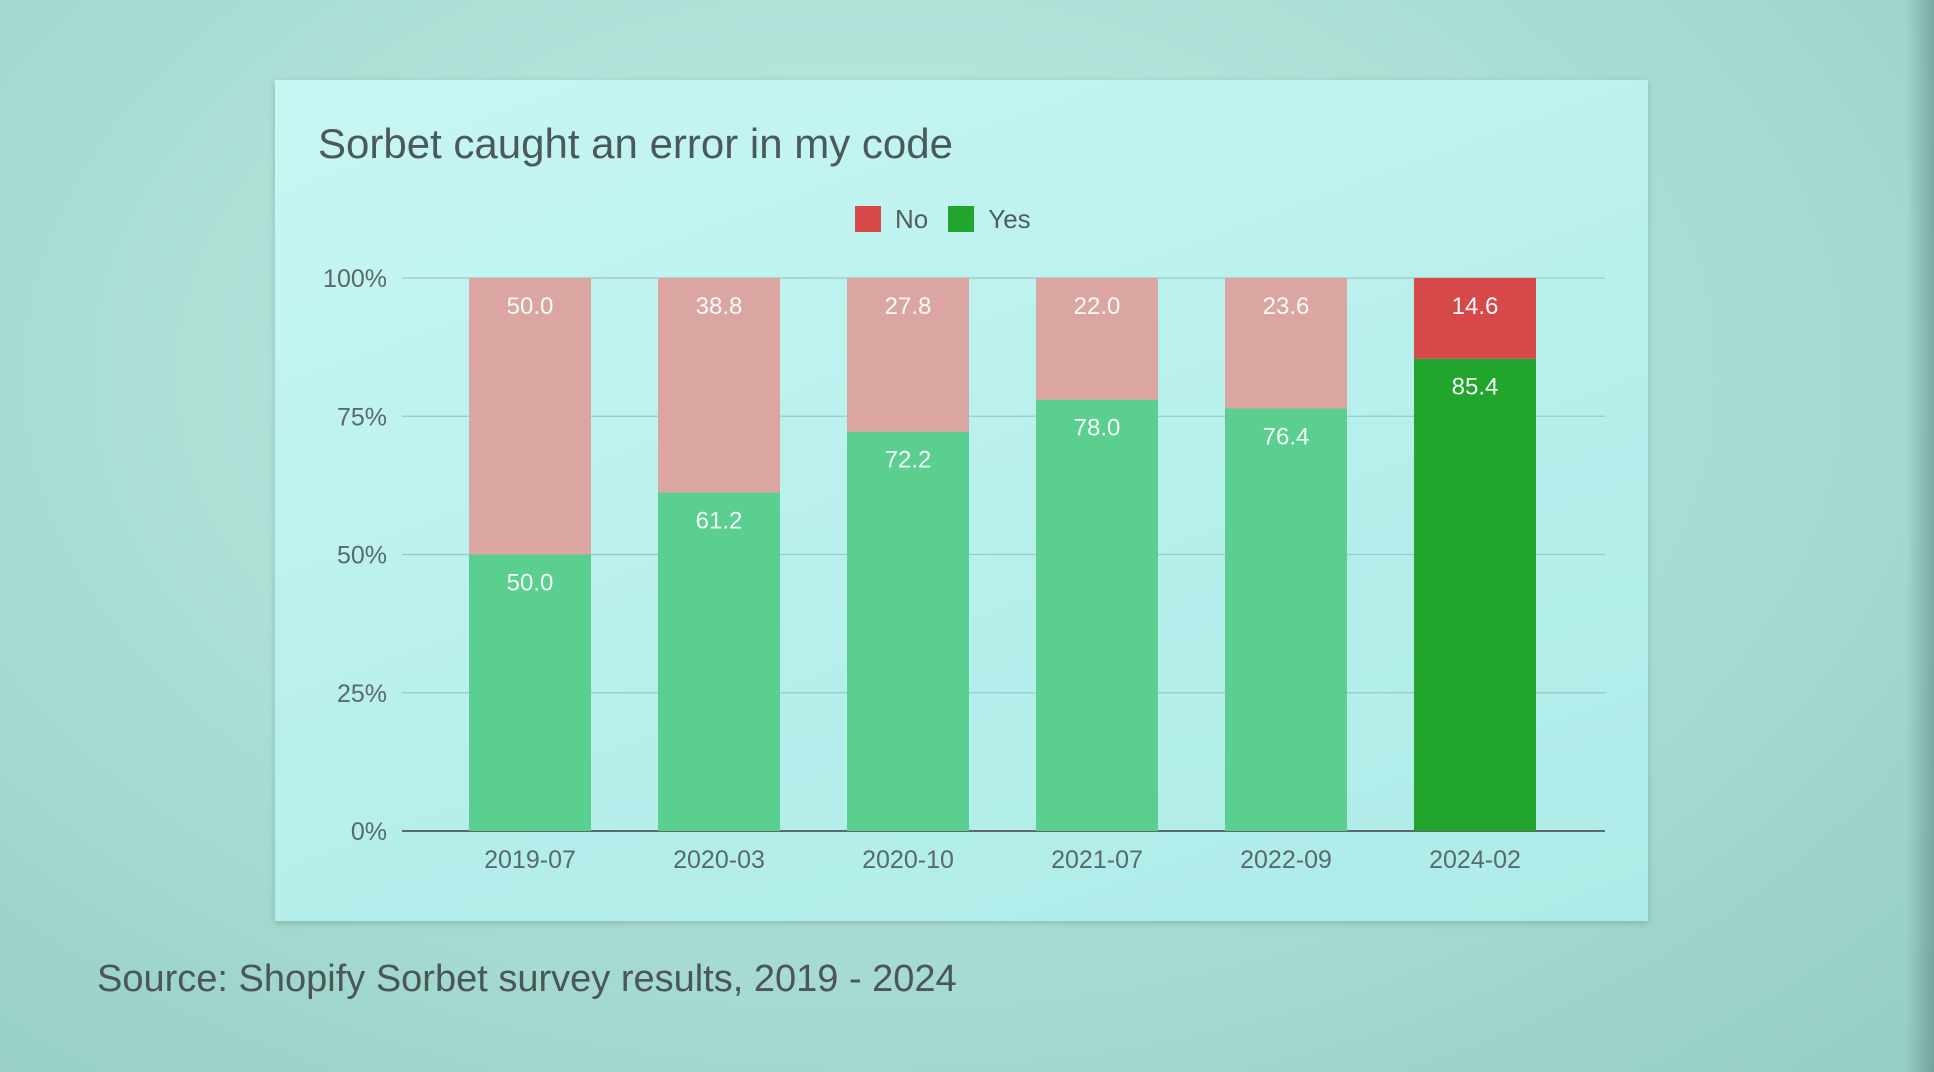  What do you see at coordinates (530, 306) in the screenshot?
I see `data-label-no: 50.0` at bounding box center [530, 306].